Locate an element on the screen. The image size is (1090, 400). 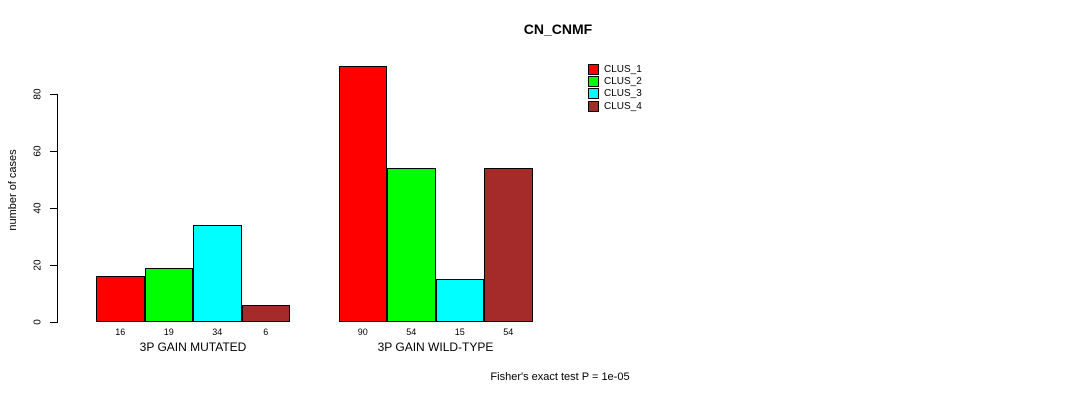
y-axis-tick-label: 20 is located at coordinates (38, 265).